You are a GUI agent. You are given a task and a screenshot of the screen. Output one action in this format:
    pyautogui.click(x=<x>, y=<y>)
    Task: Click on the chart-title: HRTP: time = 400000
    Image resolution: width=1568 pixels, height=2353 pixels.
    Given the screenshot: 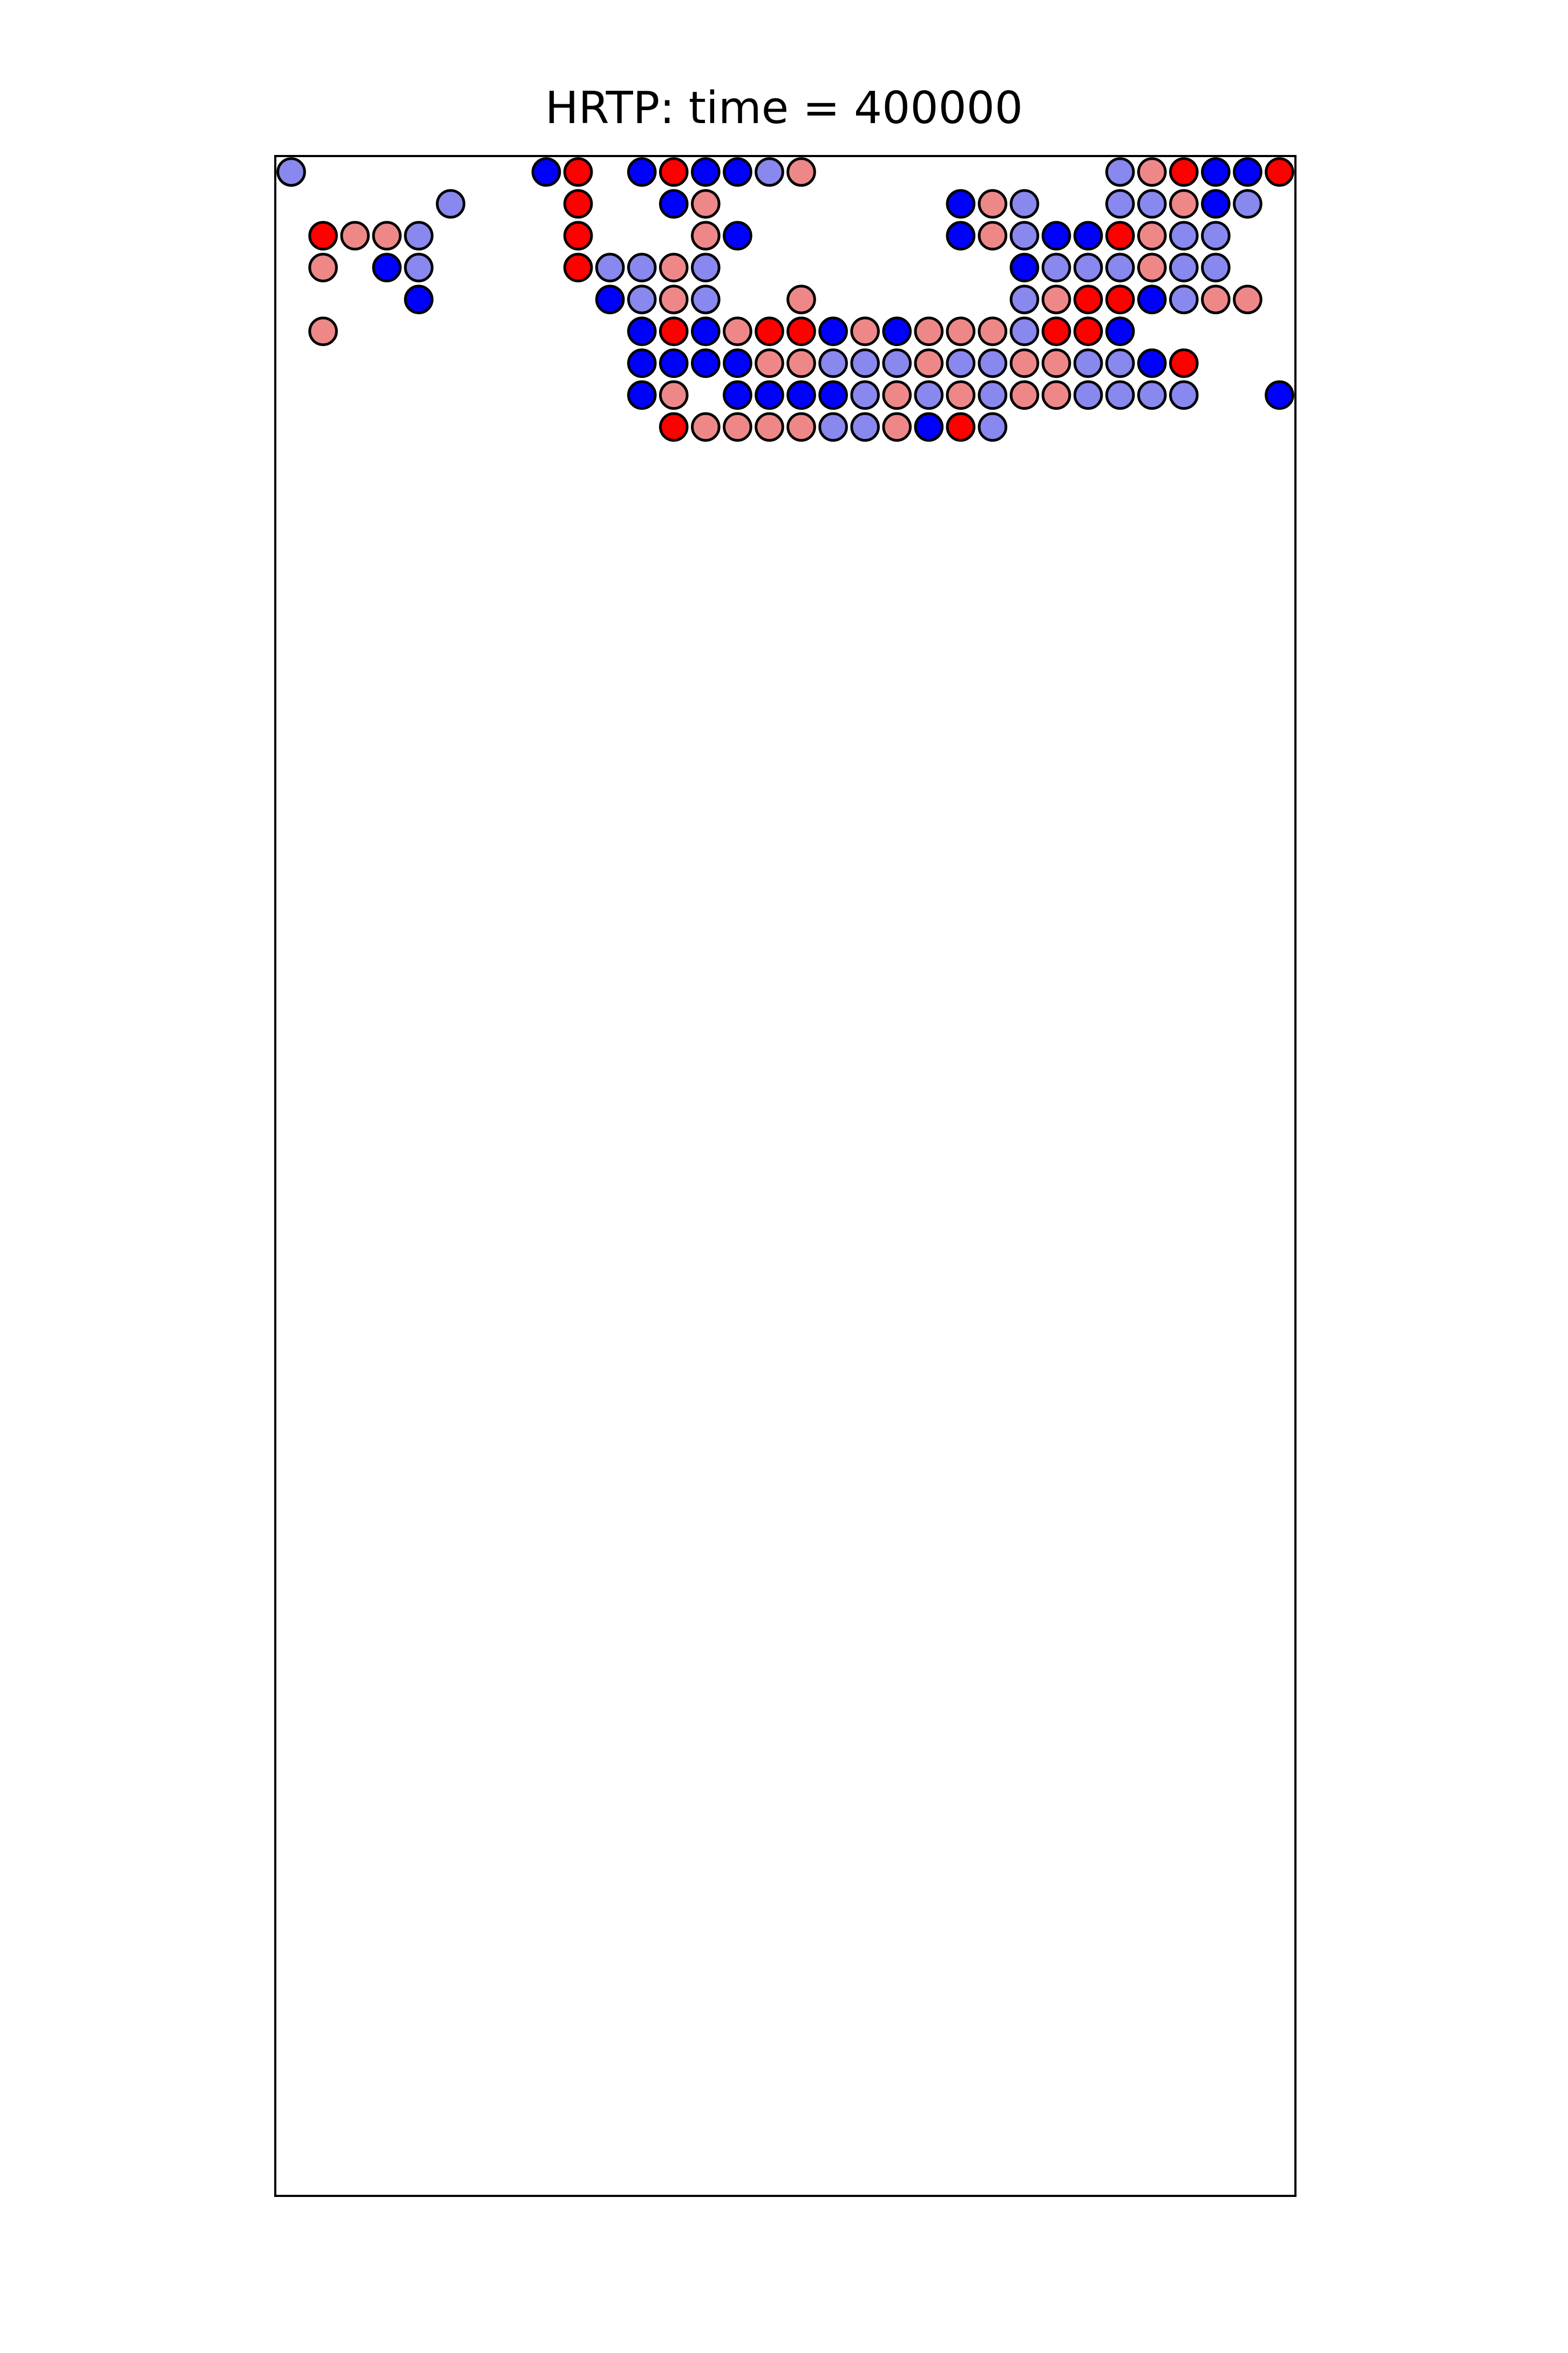 What is the action you would take?
    pyautogui.click(x=784, y=109)
    